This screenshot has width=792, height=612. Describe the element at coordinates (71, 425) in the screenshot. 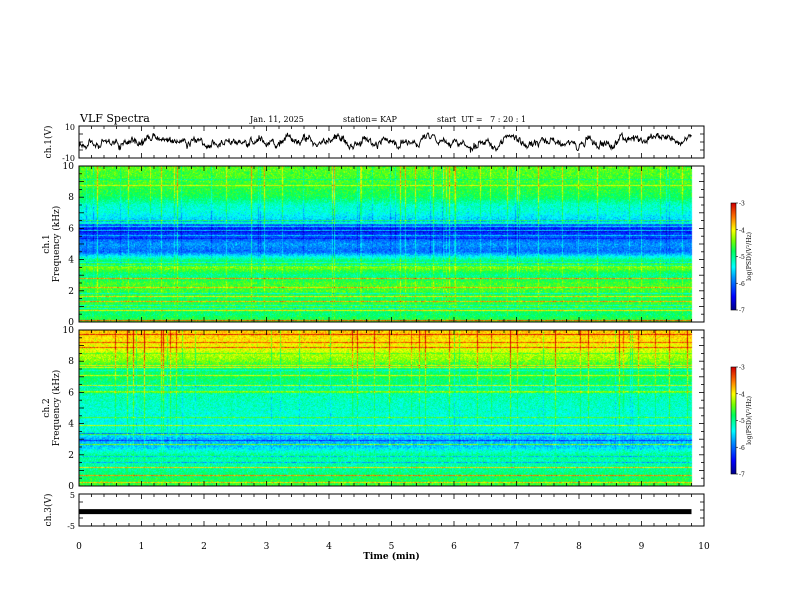

I see `ch2-spectrogram-ytick-label: 4` at that location.